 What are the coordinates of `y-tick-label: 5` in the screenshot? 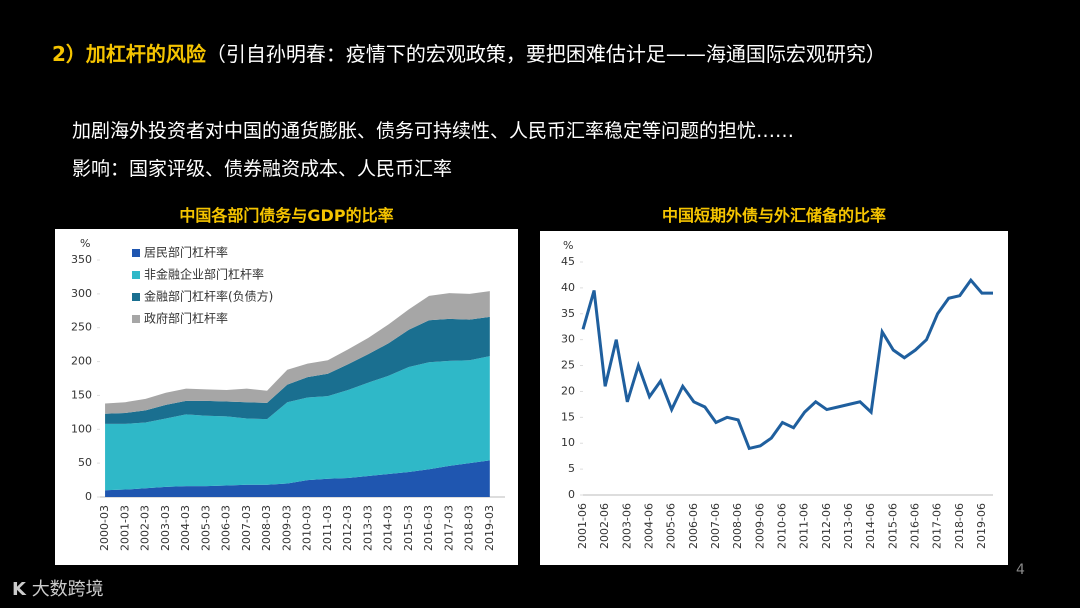 It's located at (571, 468).